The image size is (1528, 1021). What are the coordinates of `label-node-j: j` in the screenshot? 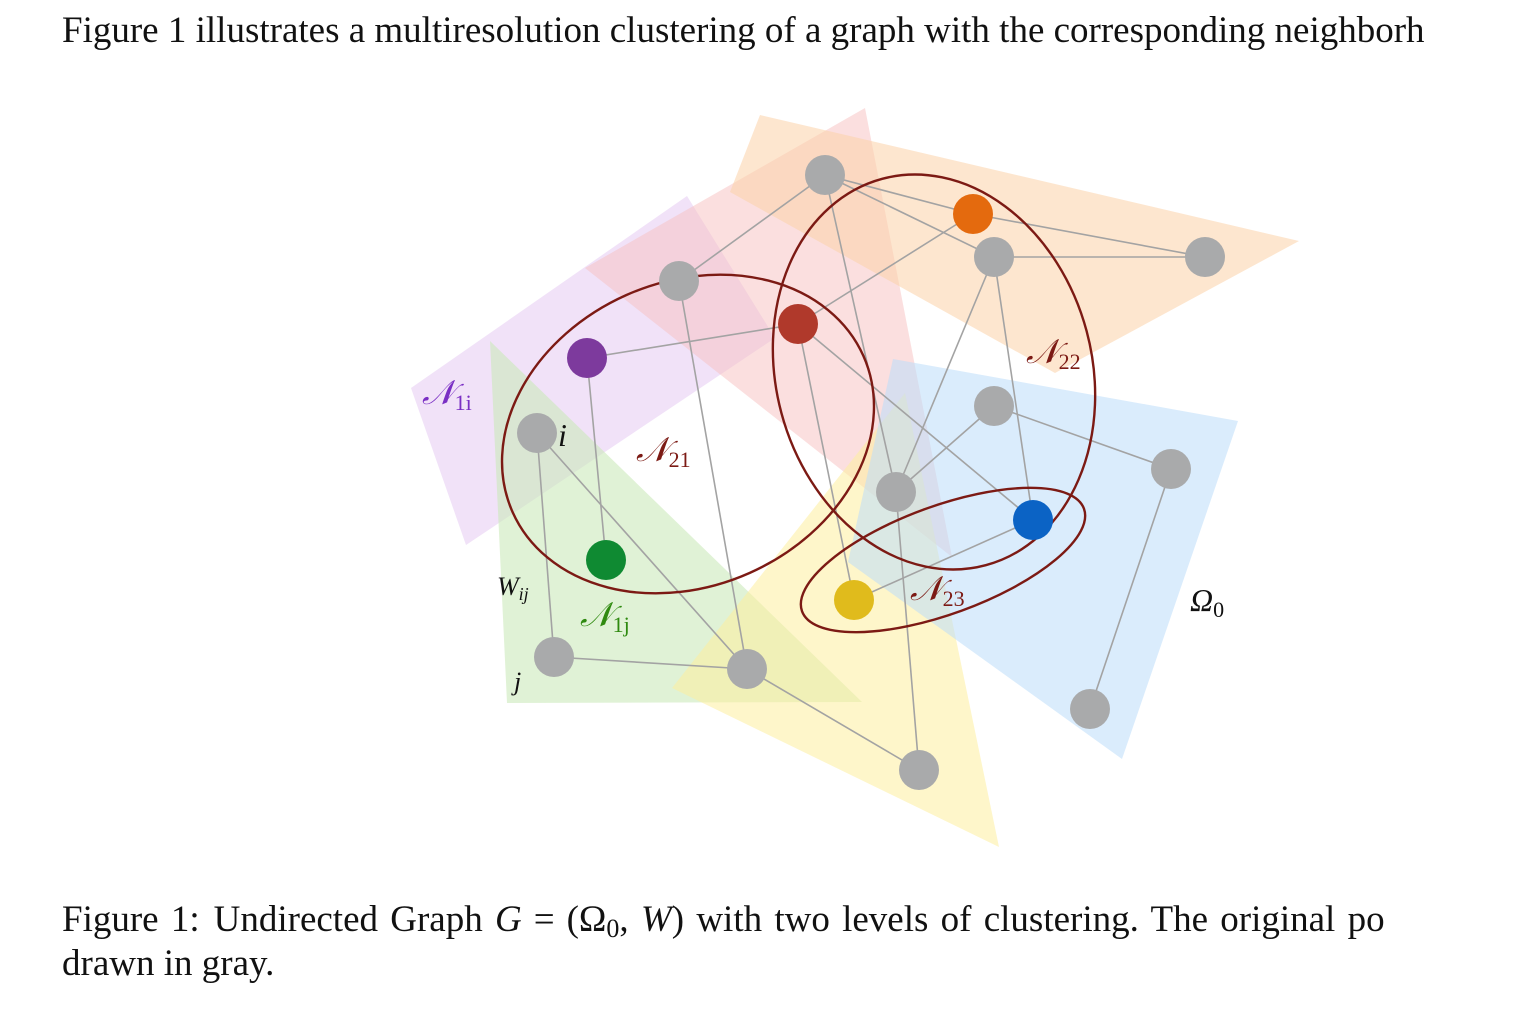 It's located at (516, 681).